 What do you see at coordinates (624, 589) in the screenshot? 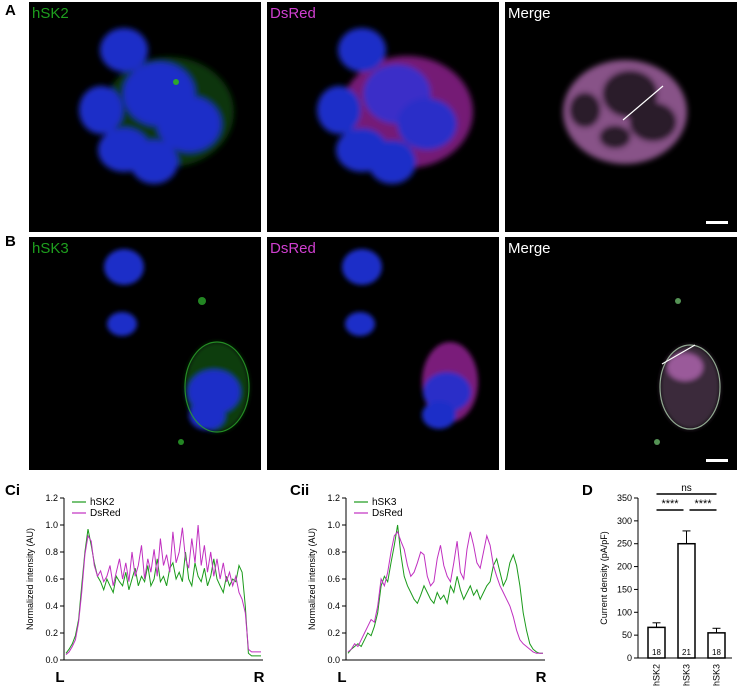
I see `y-tick-label: 150` at bounding box center [624, 589].